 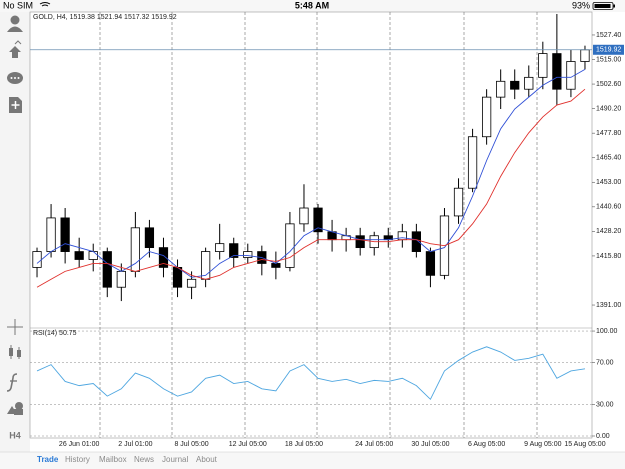 I want to click on tab-about: About, so click(x=207, y=459).